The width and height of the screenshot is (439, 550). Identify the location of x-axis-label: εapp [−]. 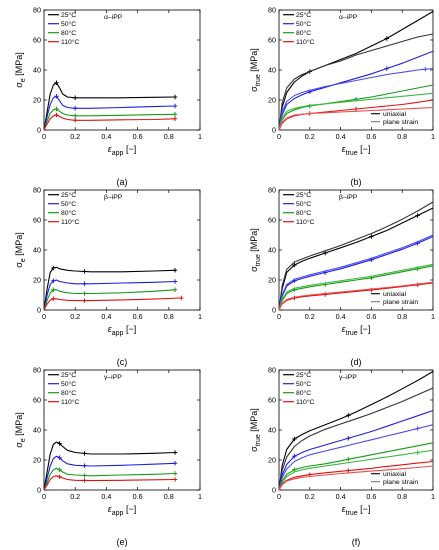
(122, 510).